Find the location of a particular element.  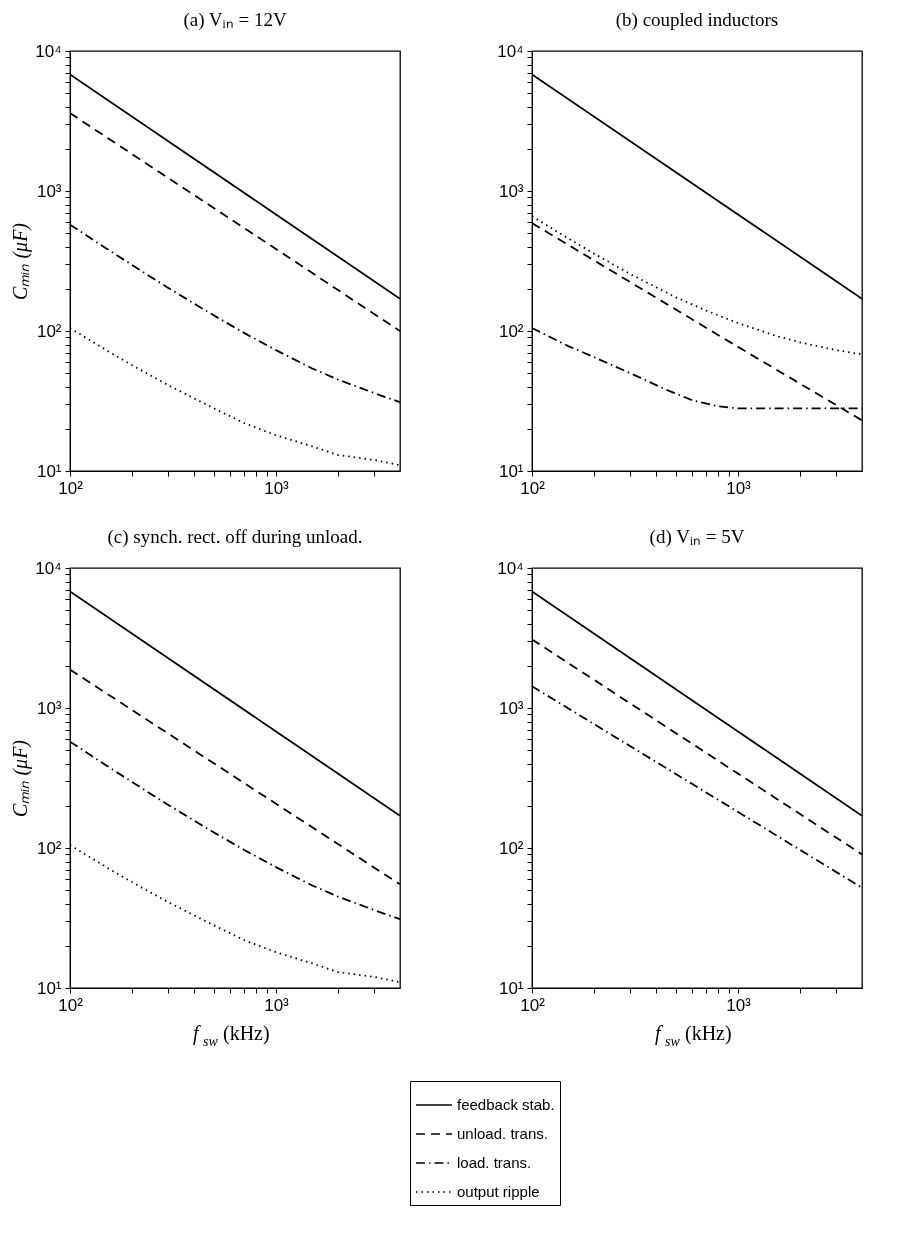

legend-label: load. trans. is located at coordinates (494, 1162).